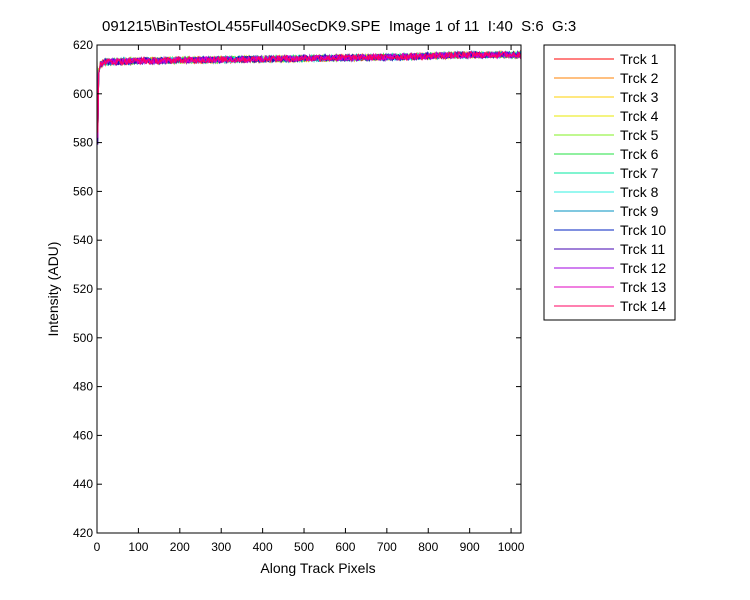 The height and width of the screenshot is (600, 750). What do you see at coordinates (83, 289) in the screenshot?
I see `y-tick-label: 520` at bounding box center [83, 289].